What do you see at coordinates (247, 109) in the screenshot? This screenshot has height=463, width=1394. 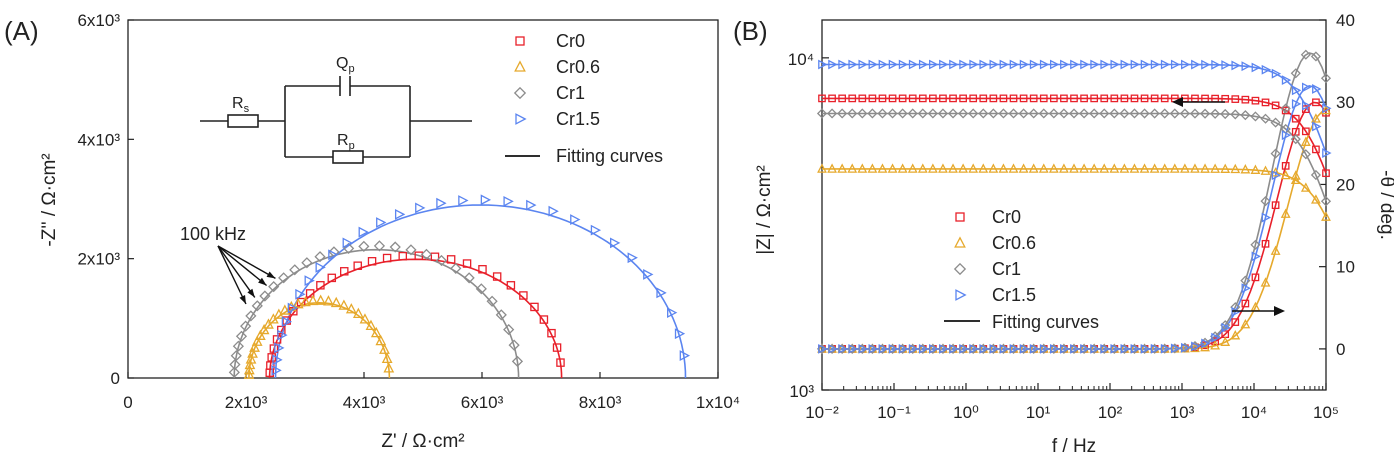 I see `circuit-label-rs-sub: s` at bounding box center [247, 109].